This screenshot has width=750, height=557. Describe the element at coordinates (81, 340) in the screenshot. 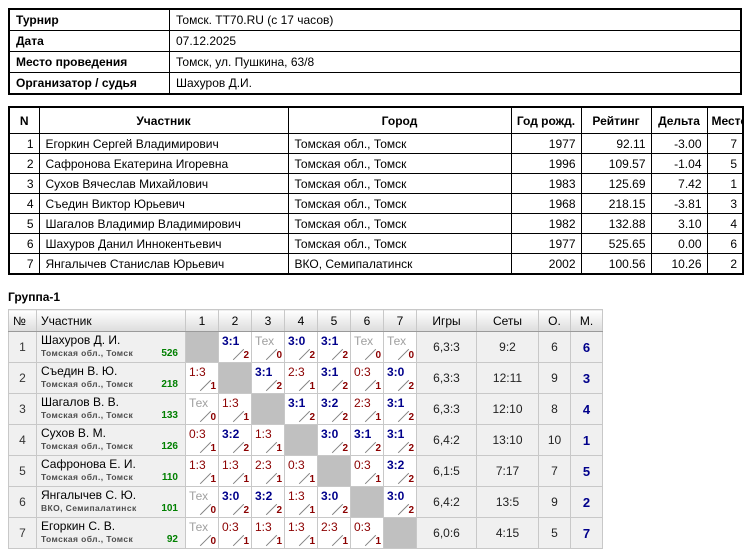

I see `group-player-name: Шахуров Д. И.` at that location.